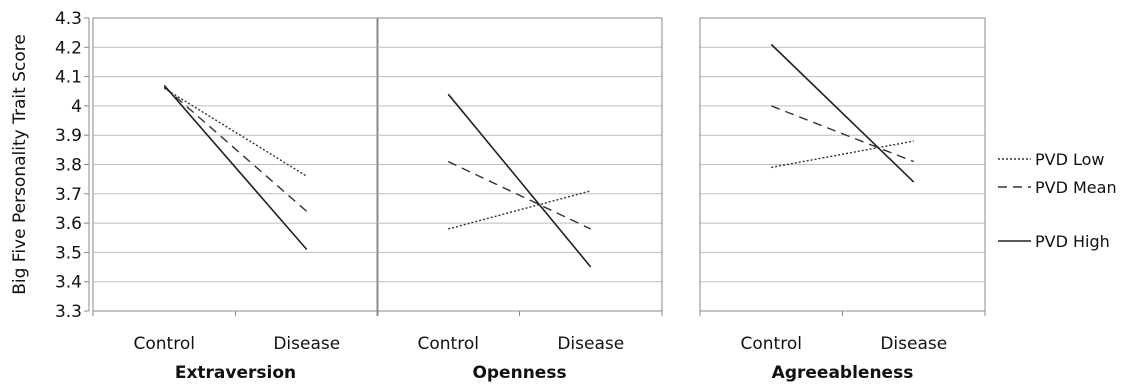  Describe the element at coordinates (76, 107) in the screenshot. I see `y-tick-label: 4` at that location.